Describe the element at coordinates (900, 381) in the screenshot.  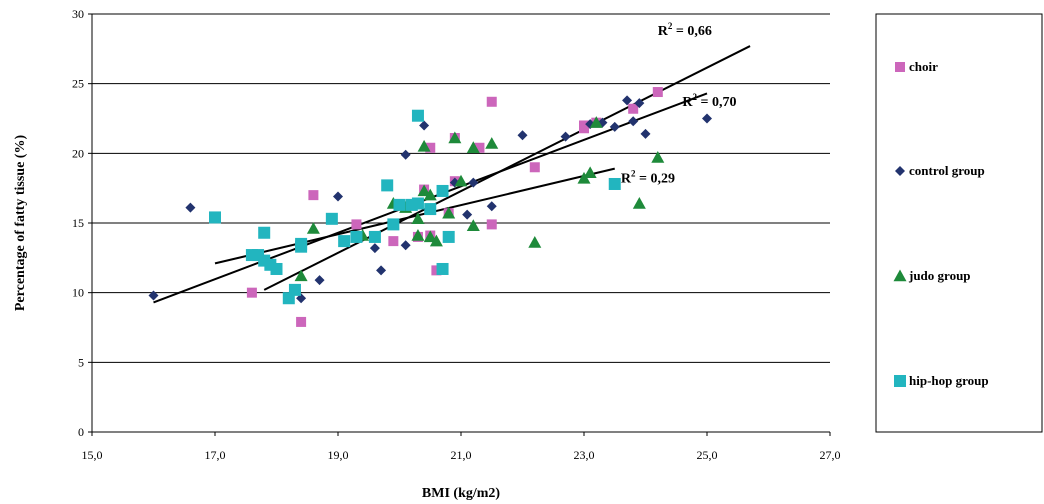
I see `legend-hip-hop-group-icon` at that location.